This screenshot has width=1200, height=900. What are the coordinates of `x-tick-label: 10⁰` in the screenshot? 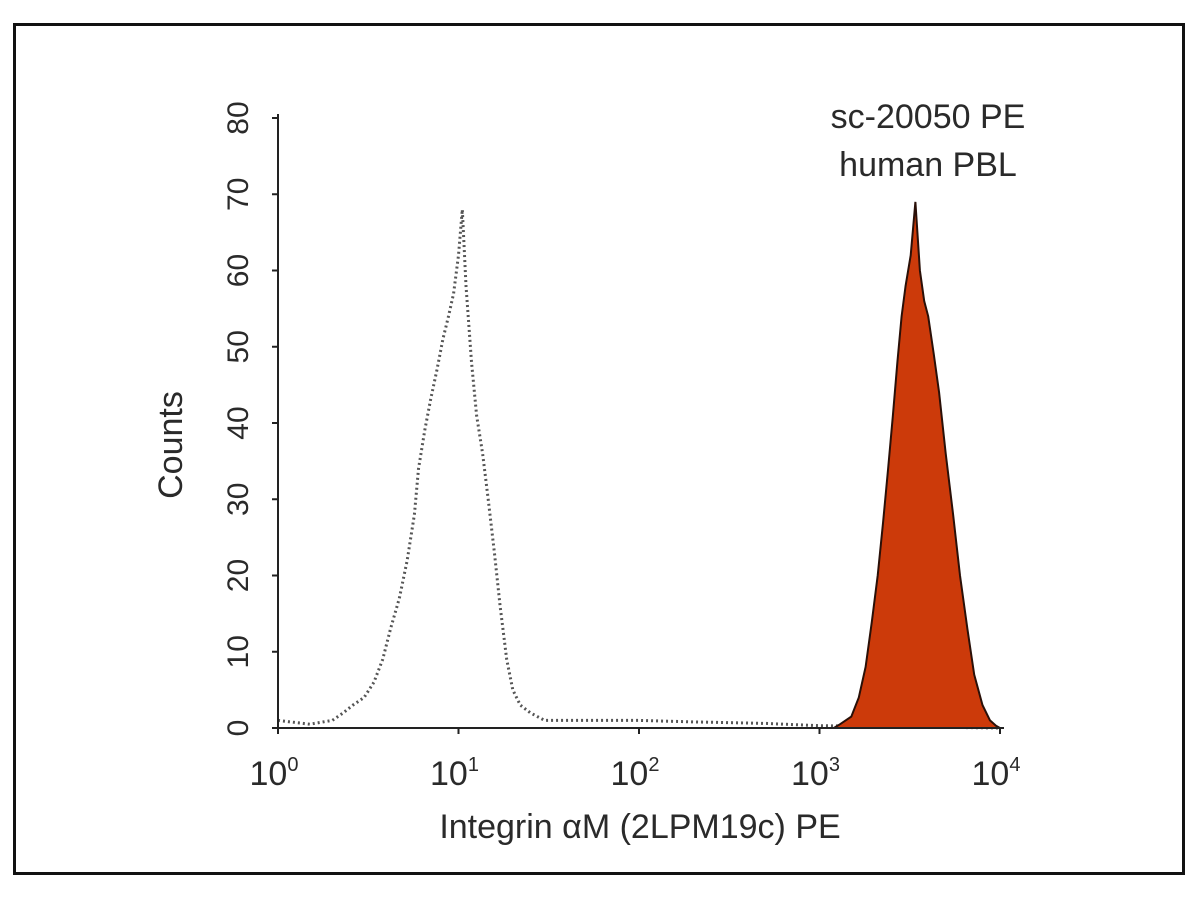 It's located at (274, 773).